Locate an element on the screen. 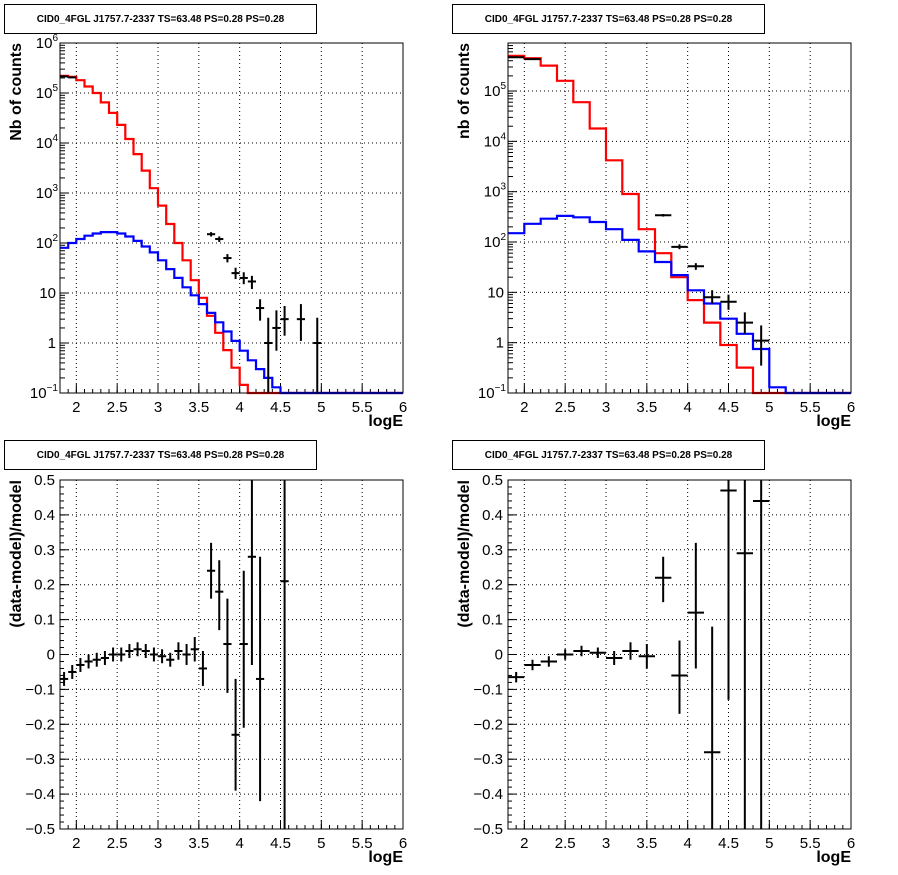  y-tick-label: 0 is located at coordinates (51, 655).